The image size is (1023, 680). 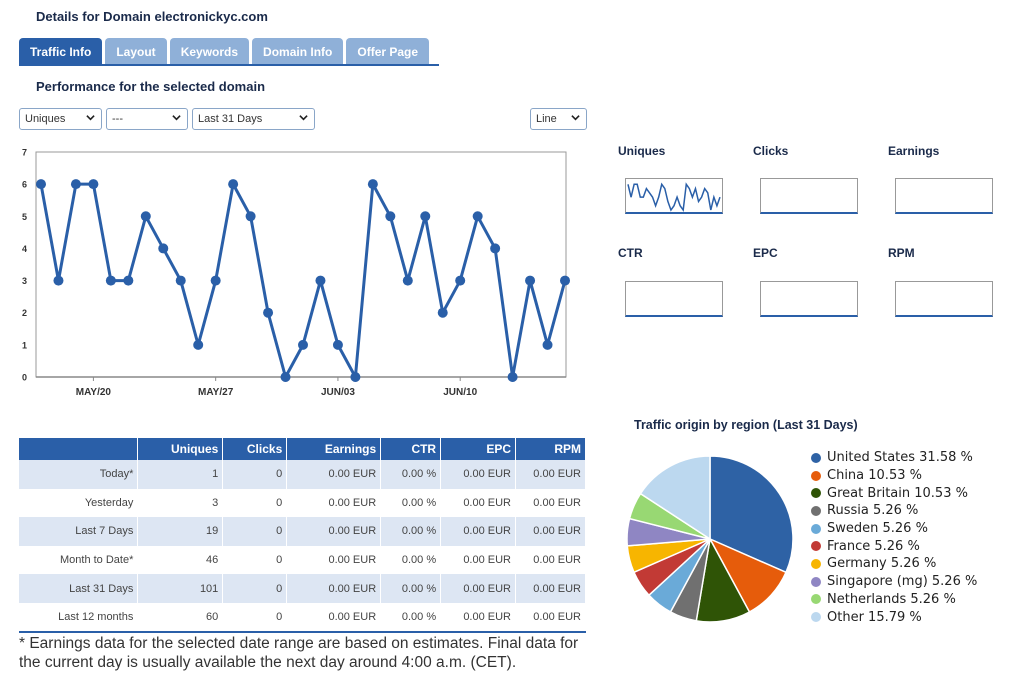 What do you see at coordinates (253, 119) in the screenshot?
I see `range-select: Last 31 Days` at bounding box center [253, 119].